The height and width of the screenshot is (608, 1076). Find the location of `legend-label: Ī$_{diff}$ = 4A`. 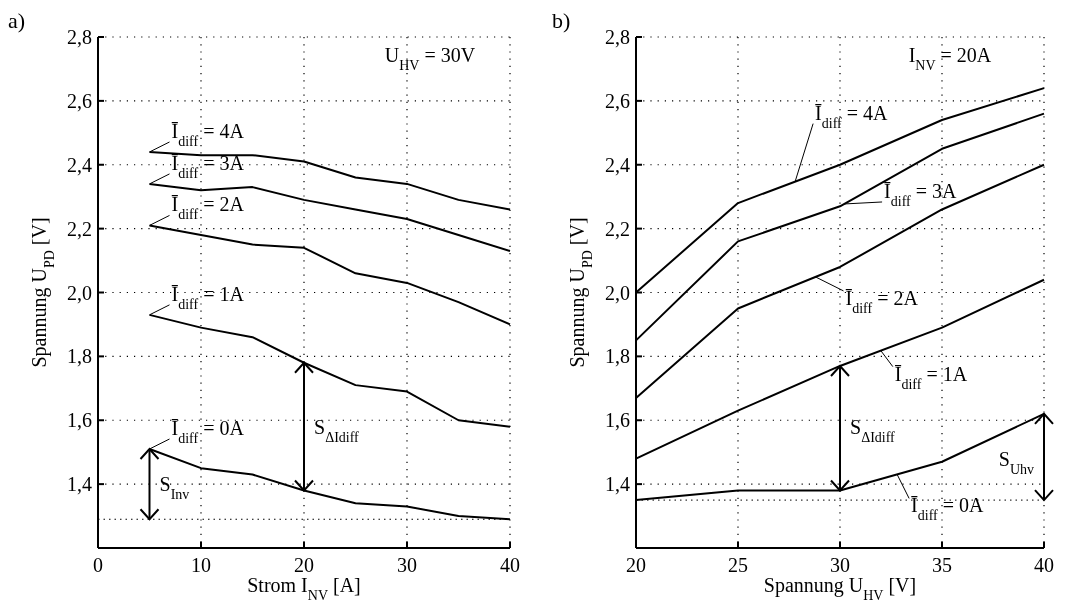

legend-label: Ī$_{diff}$ = 4A is located at coordinates (208, 134).